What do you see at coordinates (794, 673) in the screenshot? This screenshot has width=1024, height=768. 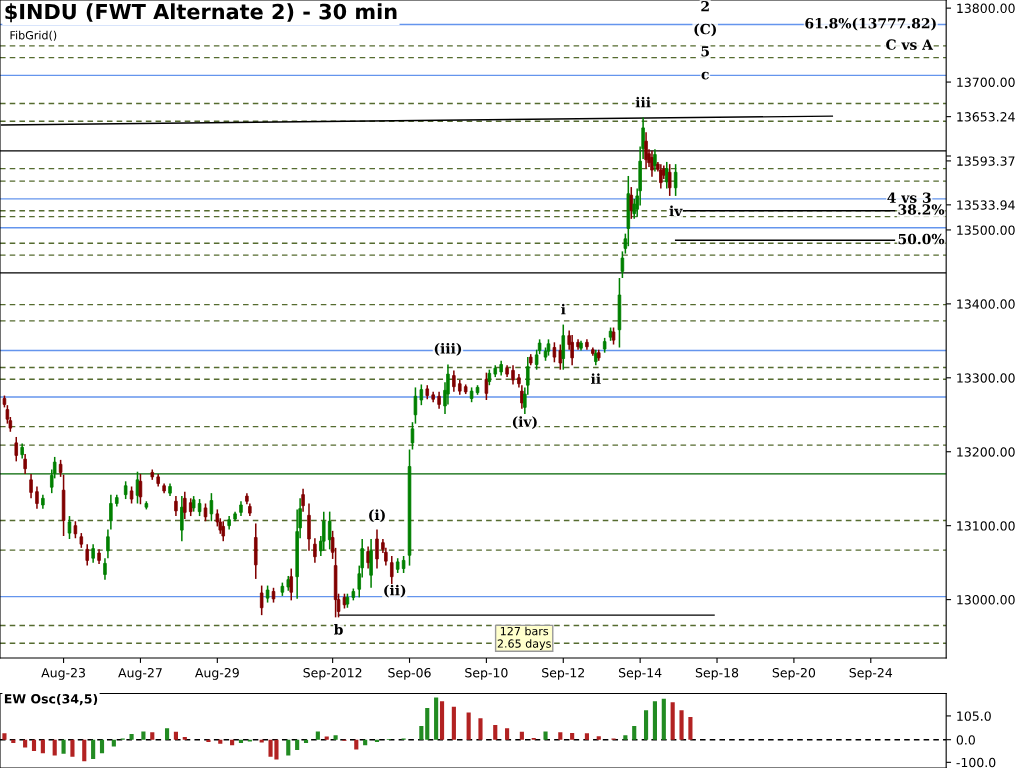 I see `x-tick-label: Sep-20` at bounding box center [794, 673].